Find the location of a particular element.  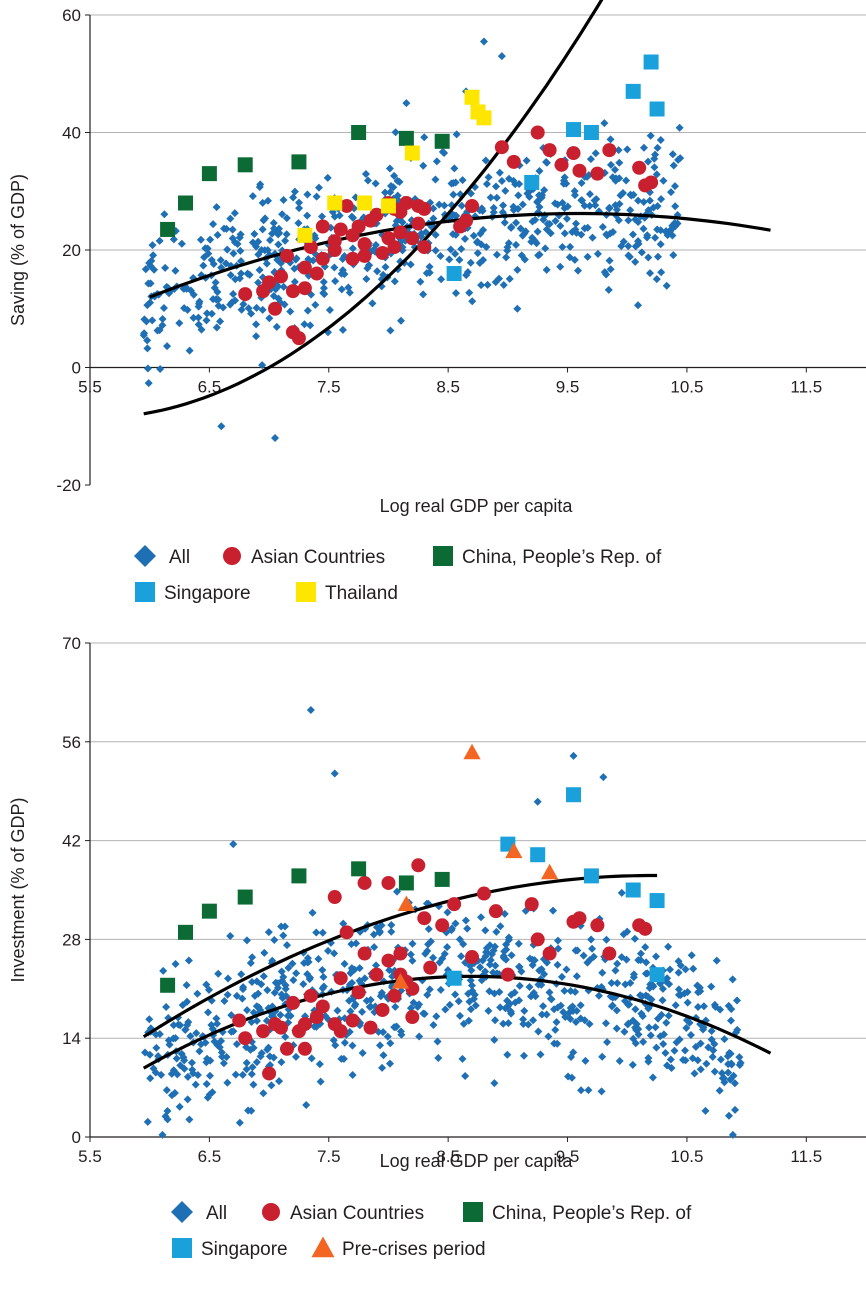

y-tick-label: 60 is located at coordinates (71, 15).